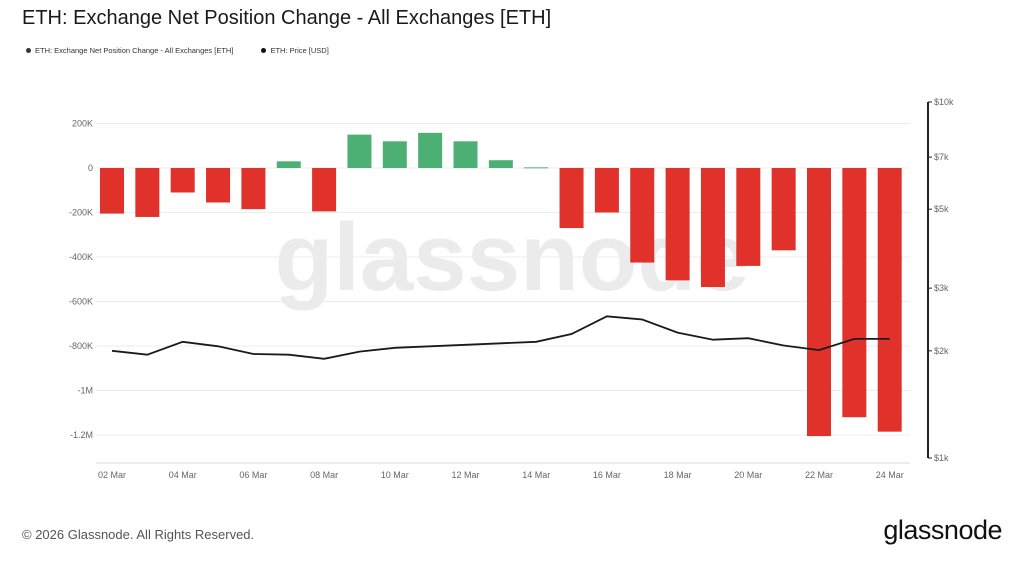 The height and width of the screenshot is (564, 1024). What do you see at coordinates (607, 475) in the screenshot?
I see `x-tick-label: 16 Mar` at bounding box center [607, 475].